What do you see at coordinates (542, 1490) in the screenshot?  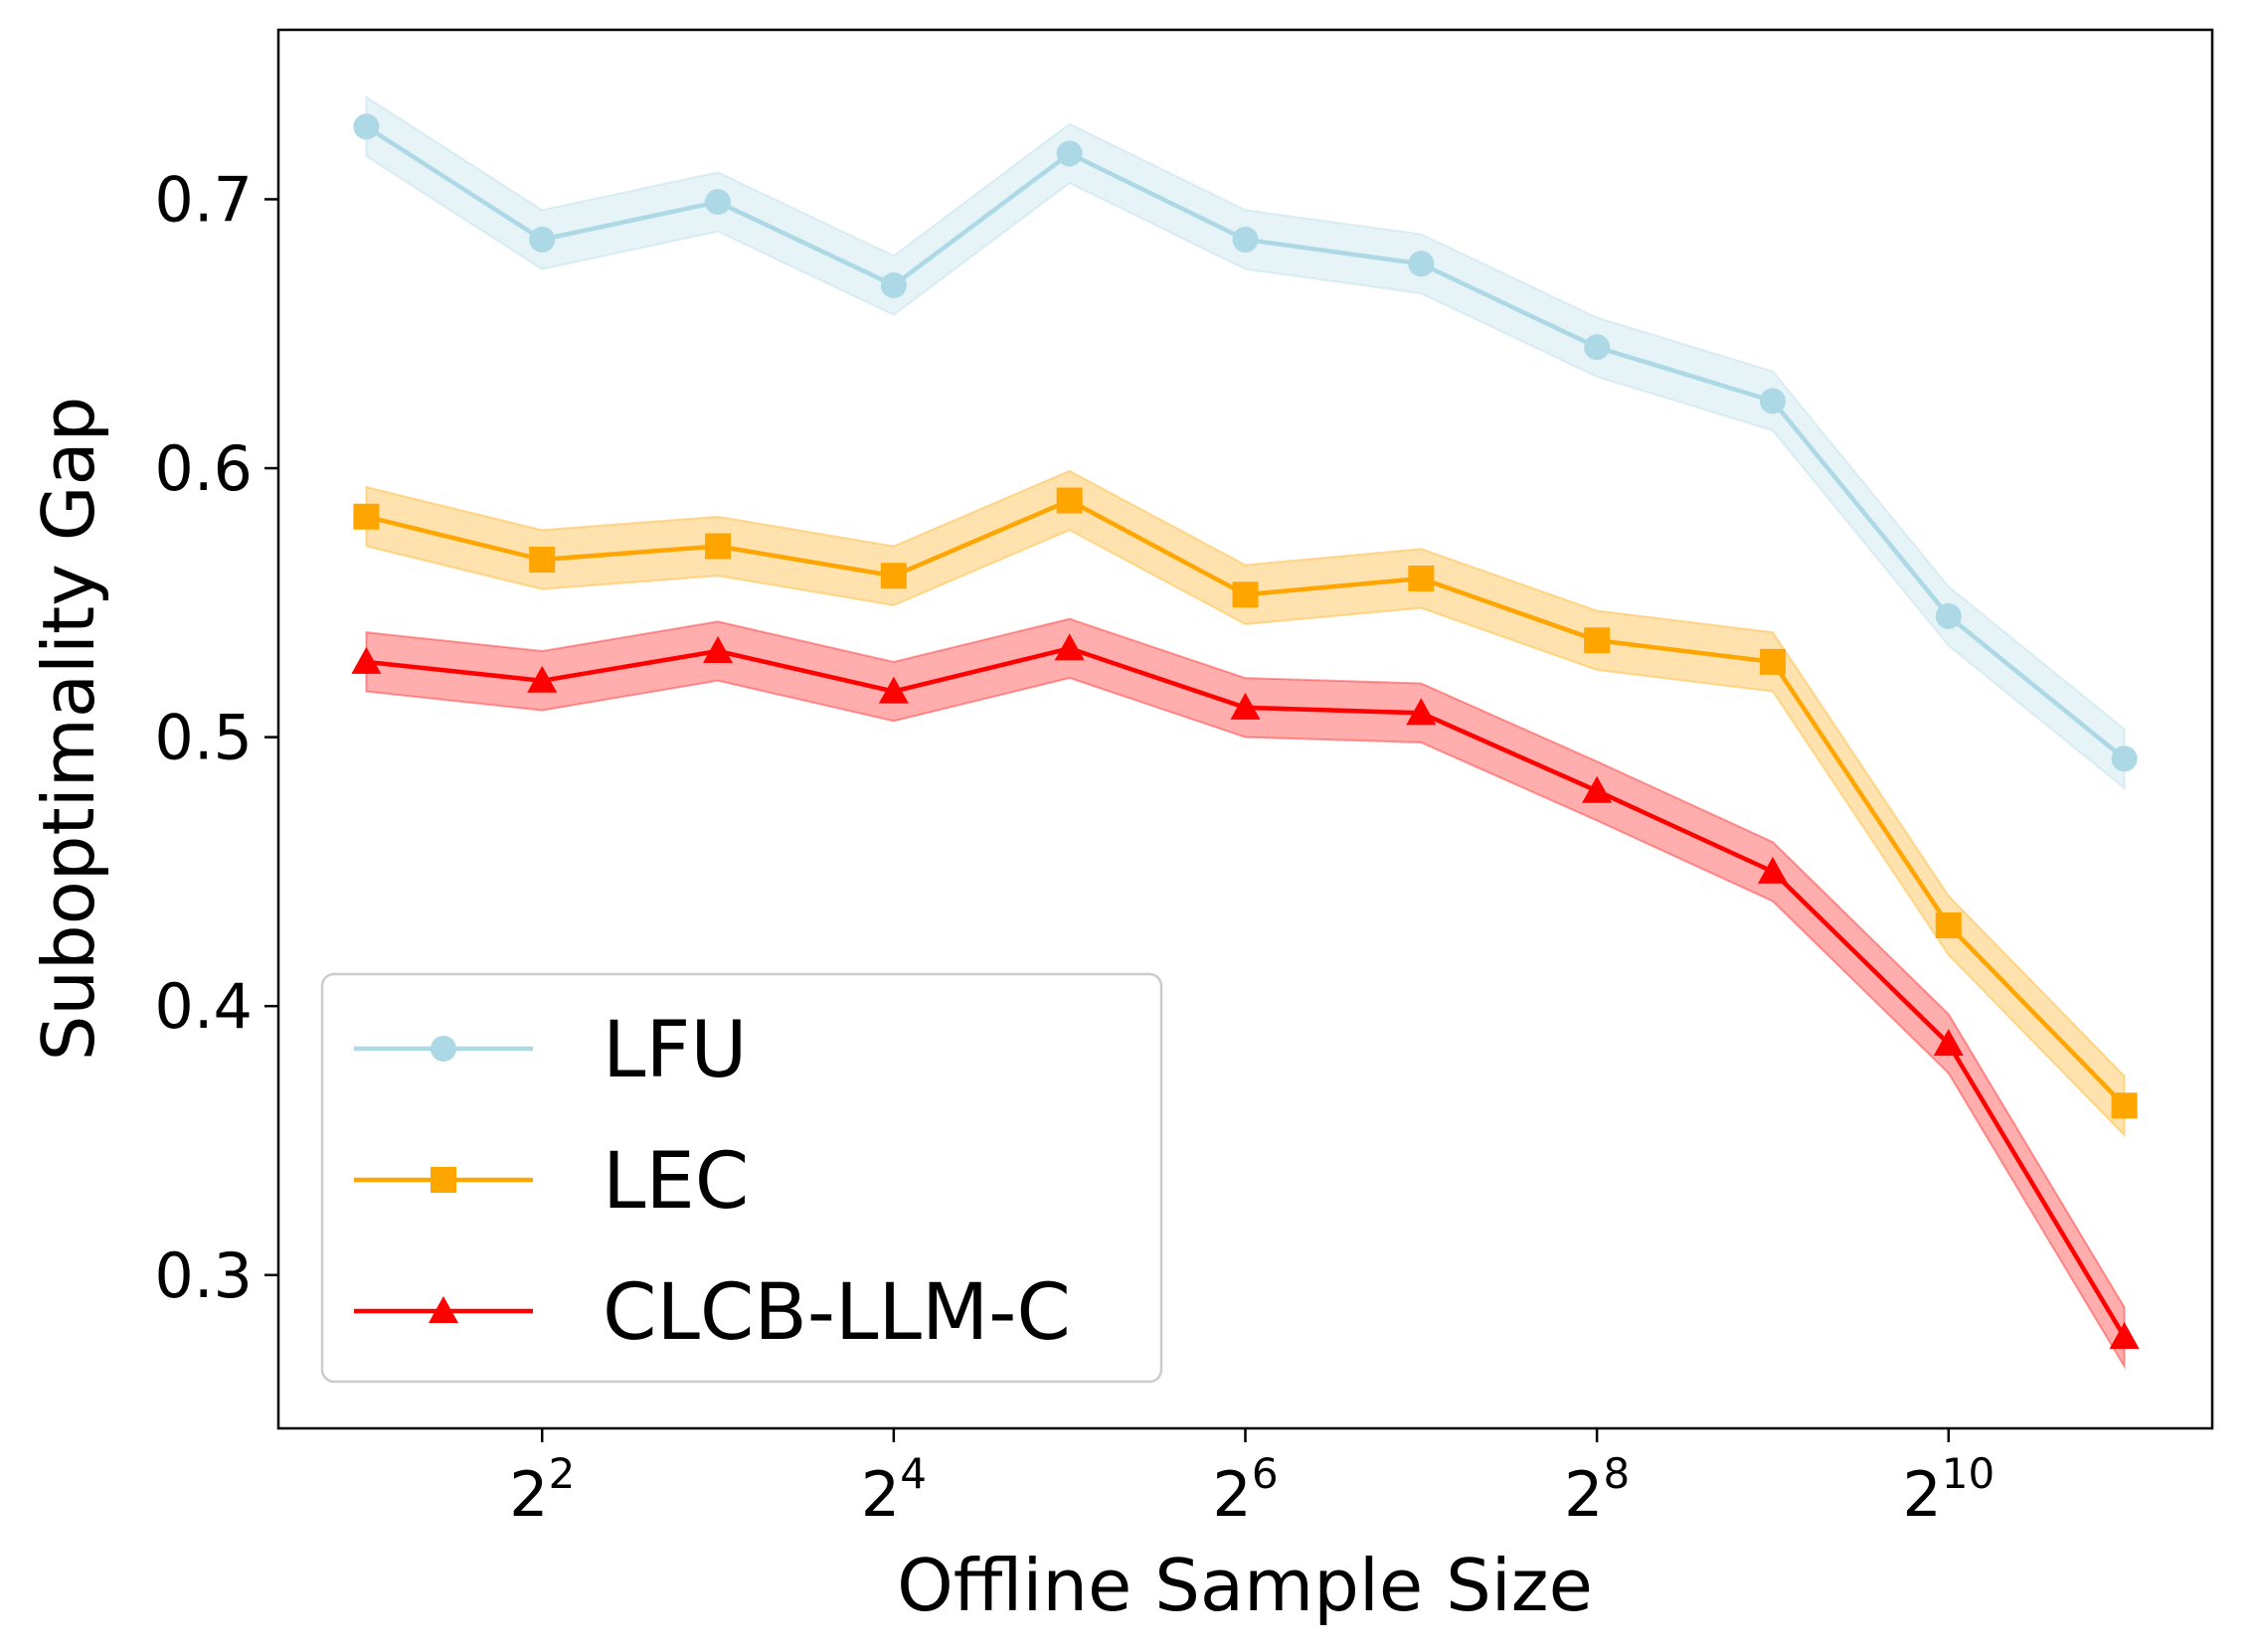 I see `x-tick-label: 22` at bounding box center [542, 1490].